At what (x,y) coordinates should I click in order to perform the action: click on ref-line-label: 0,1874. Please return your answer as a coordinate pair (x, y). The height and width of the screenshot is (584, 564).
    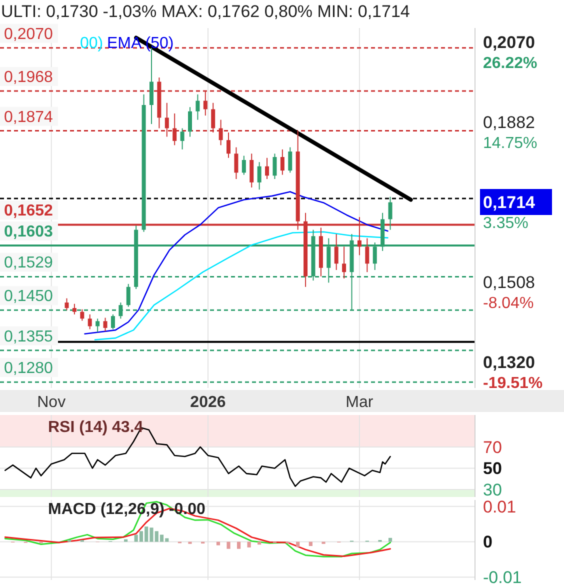
    Looking at the image, I should click on (29, 117).